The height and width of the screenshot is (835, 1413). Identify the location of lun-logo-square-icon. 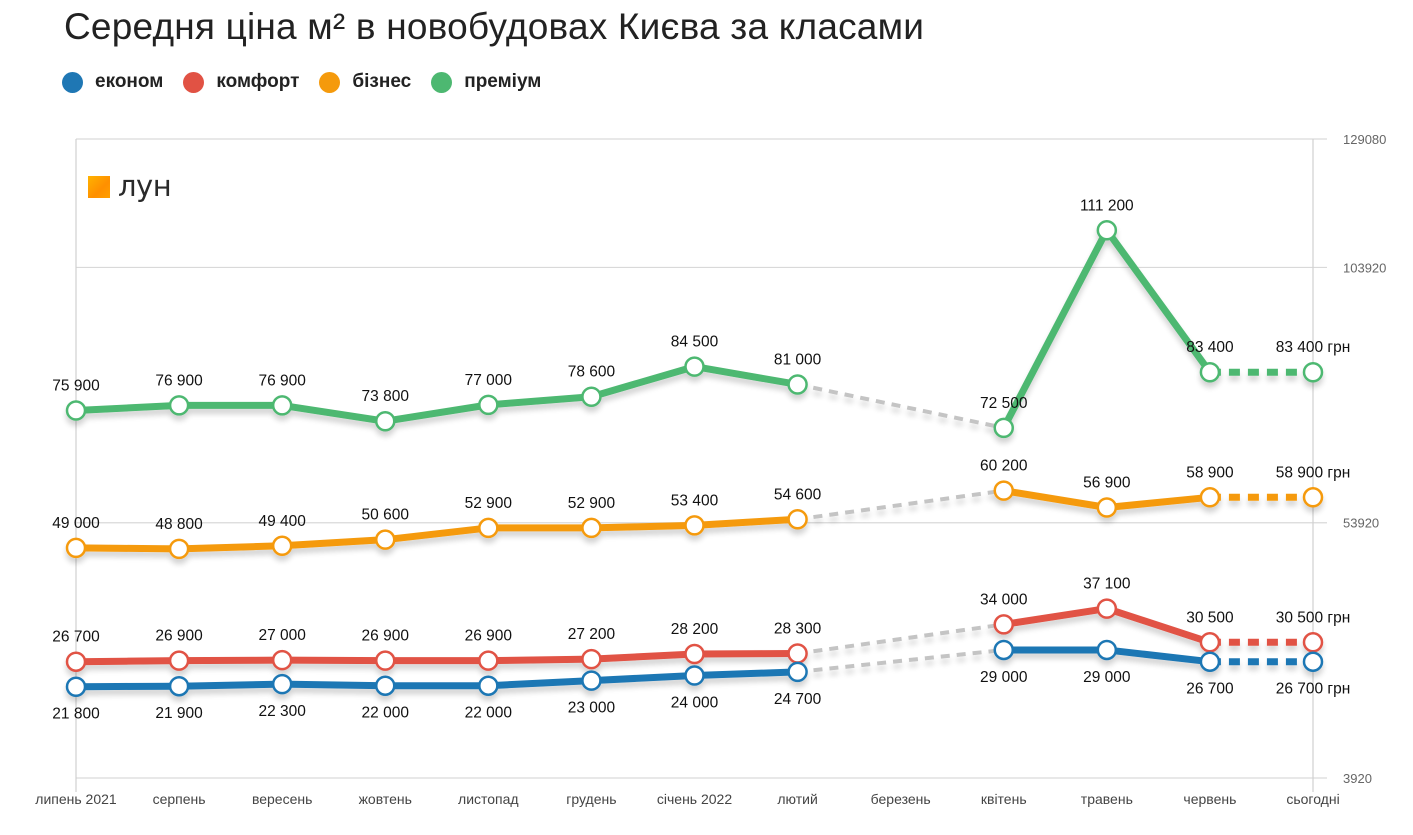
(99, 186).